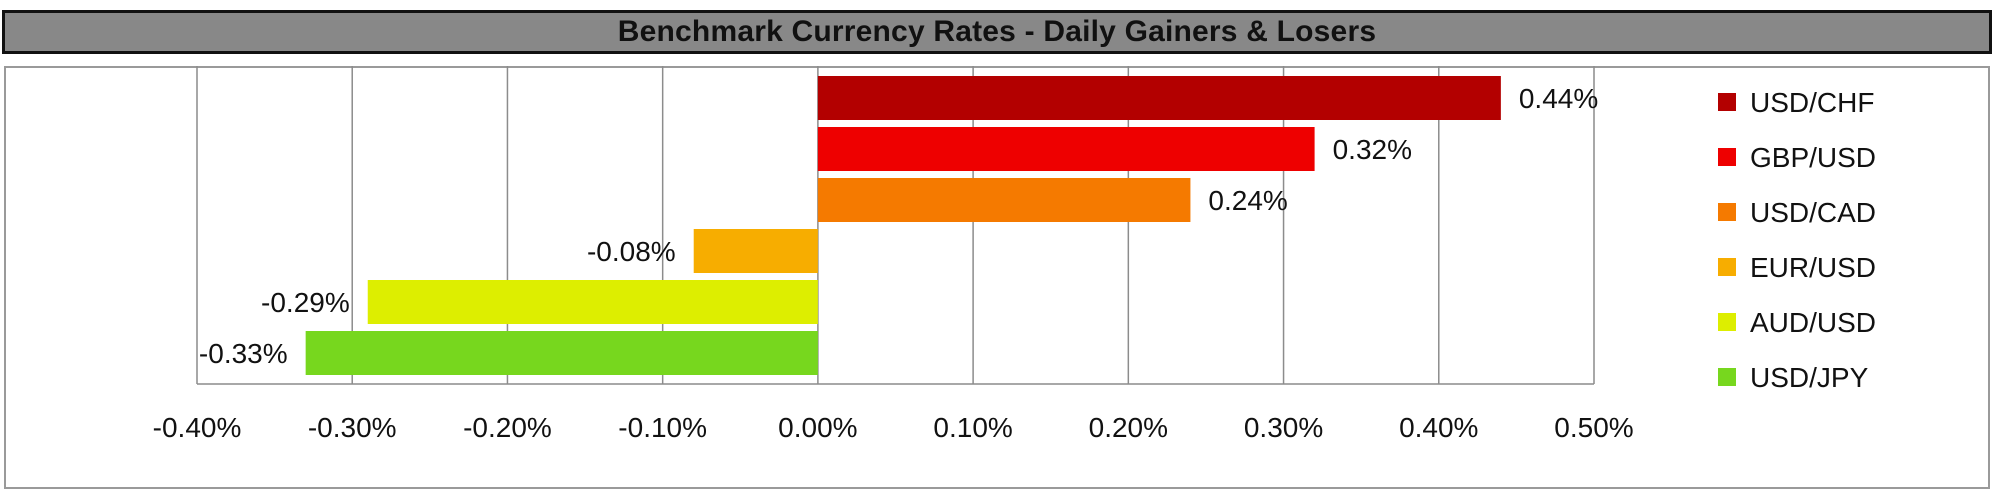 The image size is (2000, 495). I want to click on x-tick-label: -0.30%, so click(352, 427).